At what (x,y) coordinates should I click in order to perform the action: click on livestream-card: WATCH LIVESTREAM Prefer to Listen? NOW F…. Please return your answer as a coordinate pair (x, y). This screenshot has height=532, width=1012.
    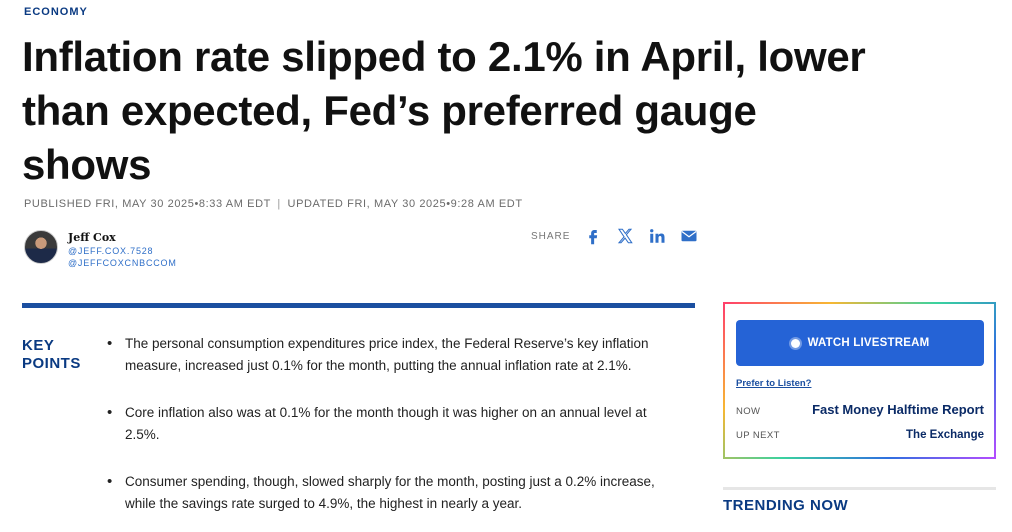
    Looking at the image, I should click on (859, 380).